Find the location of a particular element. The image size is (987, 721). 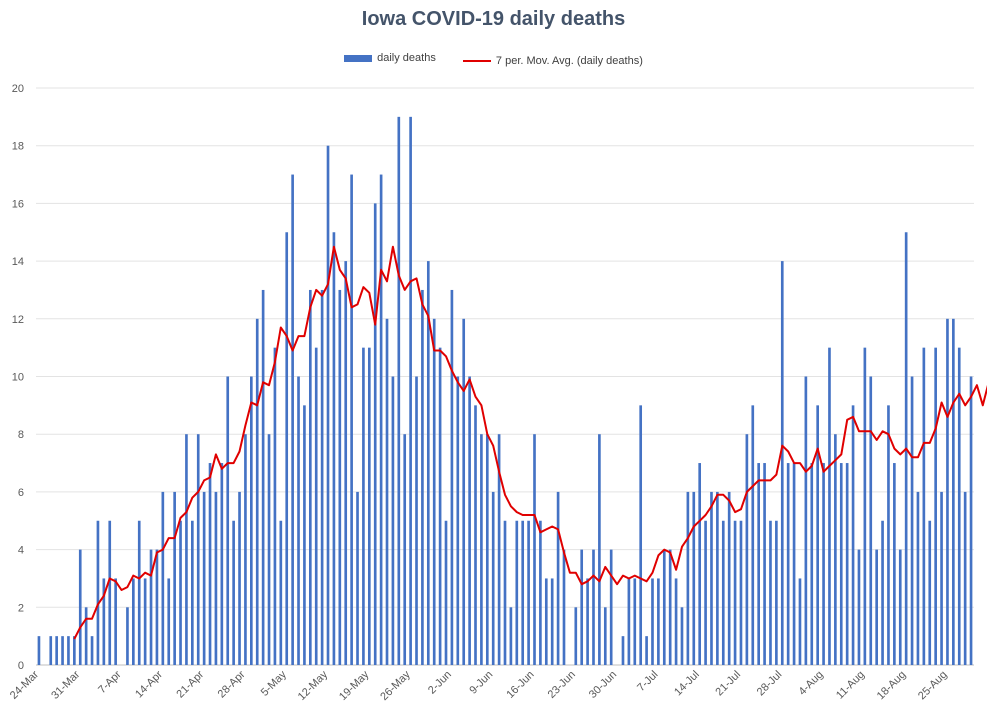

y-tick-label: 2 is located at coordinates (21, 608).